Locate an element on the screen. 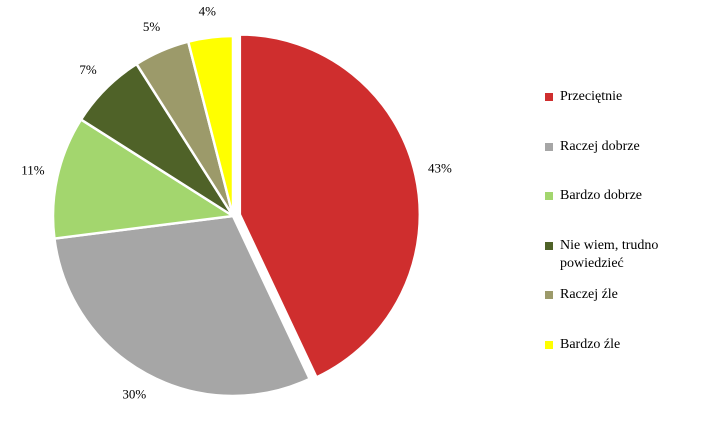  data-label: 43% is located at coordinates (440, 168).